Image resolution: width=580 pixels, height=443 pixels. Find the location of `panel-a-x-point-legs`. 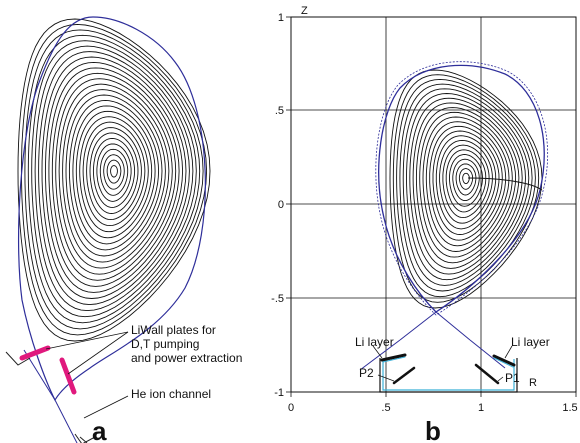

panel-a-x-point-legs is located at coordinates (50, 396).